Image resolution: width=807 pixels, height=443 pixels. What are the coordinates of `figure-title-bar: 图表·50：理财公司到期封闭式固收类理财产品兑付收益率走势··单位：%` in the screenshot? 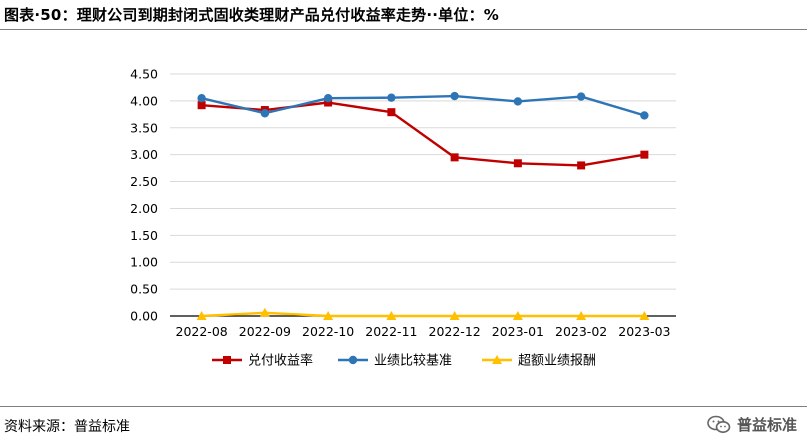 It's located at (403, 15).